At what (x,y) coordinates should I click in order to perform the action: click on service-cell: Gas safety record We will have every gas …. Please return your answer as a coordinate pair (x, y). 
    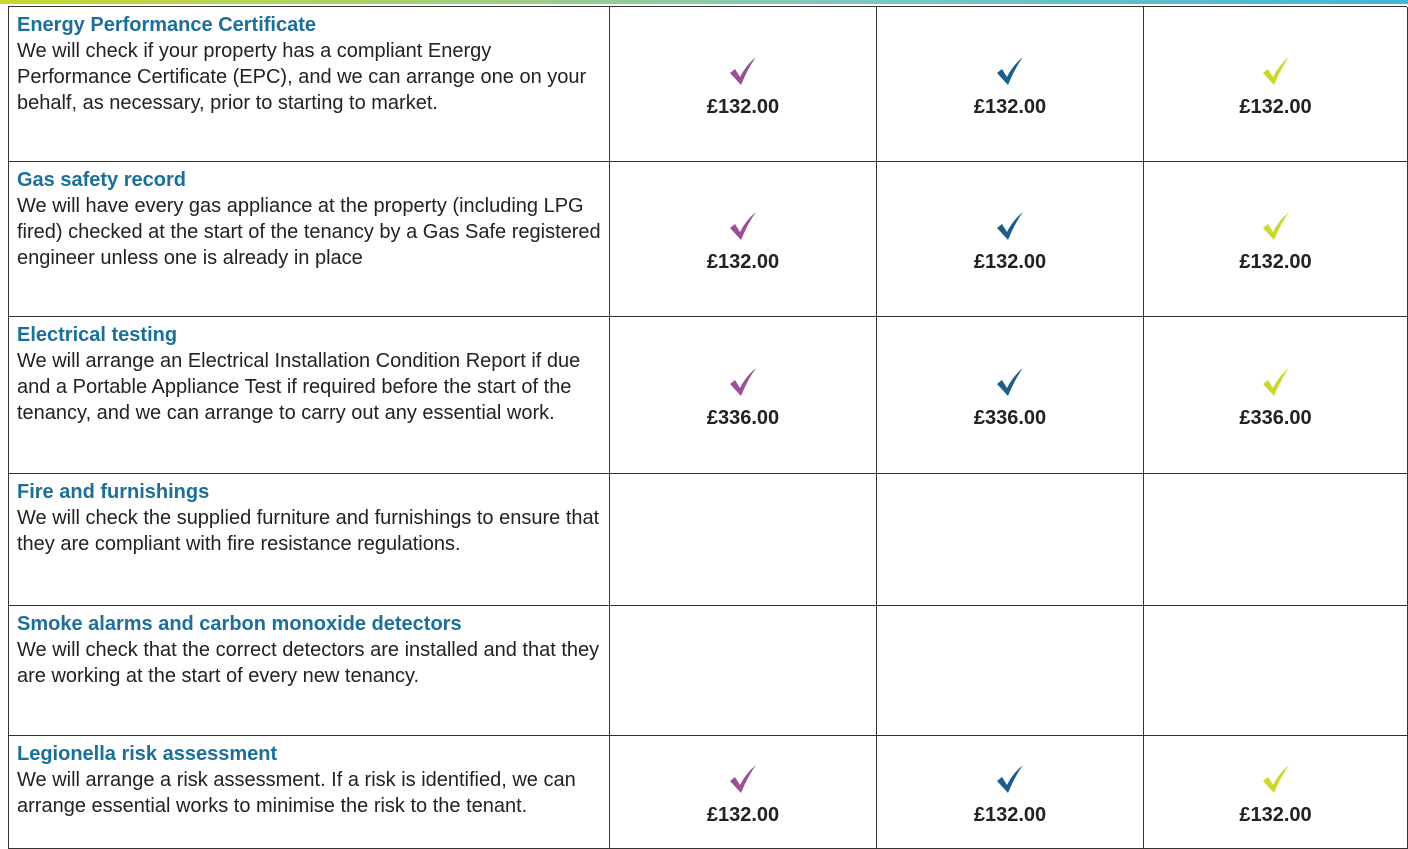
    Looking at the image, I should click on (309, 239).